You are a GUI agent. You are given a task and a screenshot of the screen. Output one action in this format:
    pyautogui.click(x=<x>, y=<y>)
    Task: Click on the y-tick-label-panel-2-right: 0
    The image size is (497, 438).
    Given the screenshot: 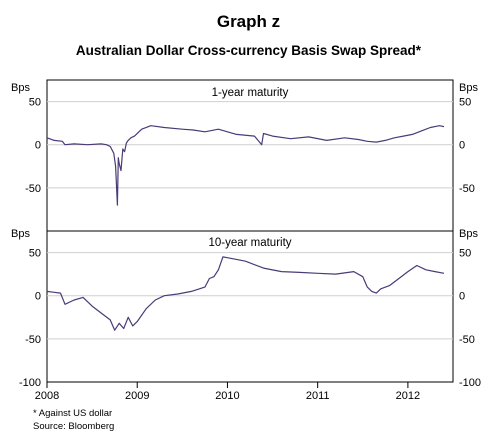 What is the action you would take?
    pyautogui.click(x=462, y=297)
    